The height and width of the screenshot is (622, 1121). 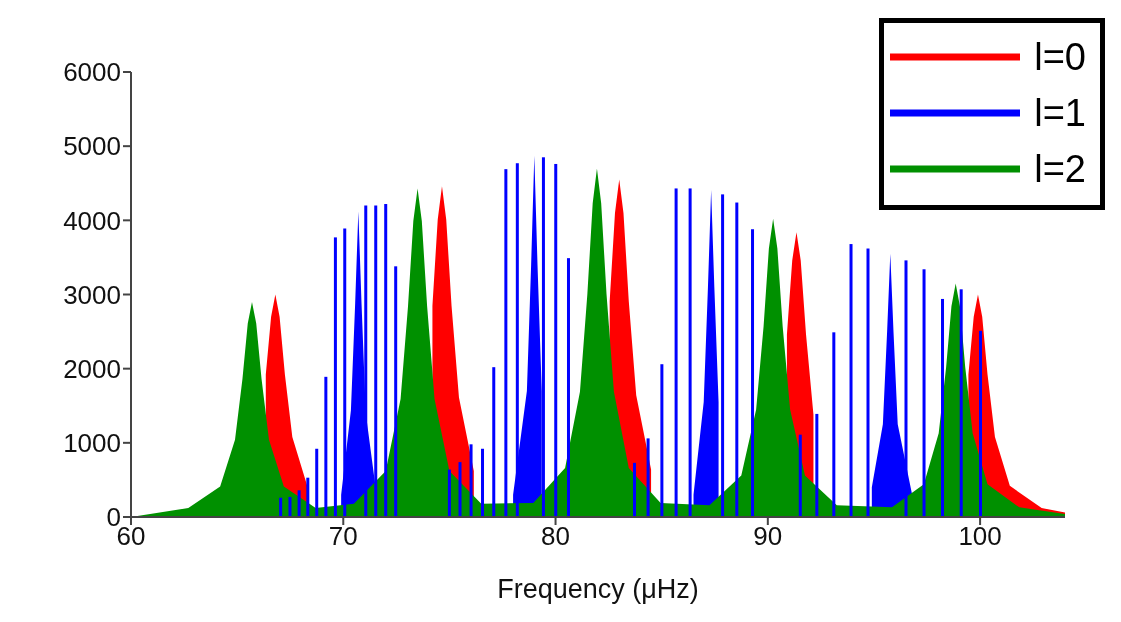 I want to click on x-tick-label: 90, so click(x=768, y=536).